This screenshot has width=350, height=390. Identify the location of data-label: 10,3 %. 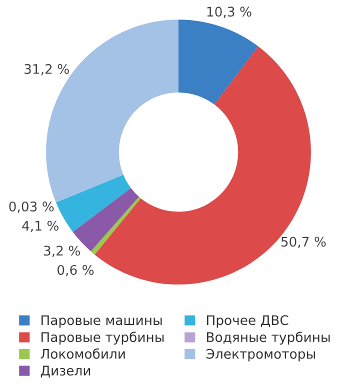
(229, 12).